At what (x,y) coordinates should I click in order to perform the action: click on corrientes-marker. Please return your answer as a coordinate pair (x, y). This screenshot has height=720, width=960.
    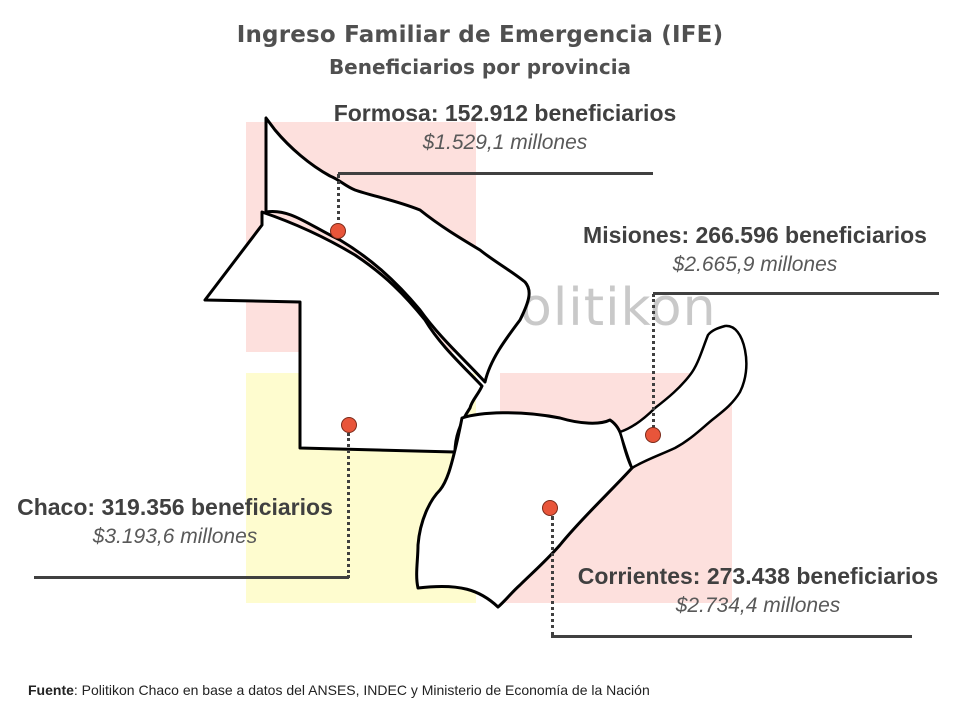
    Looking at the image, I should click on (550, 508).